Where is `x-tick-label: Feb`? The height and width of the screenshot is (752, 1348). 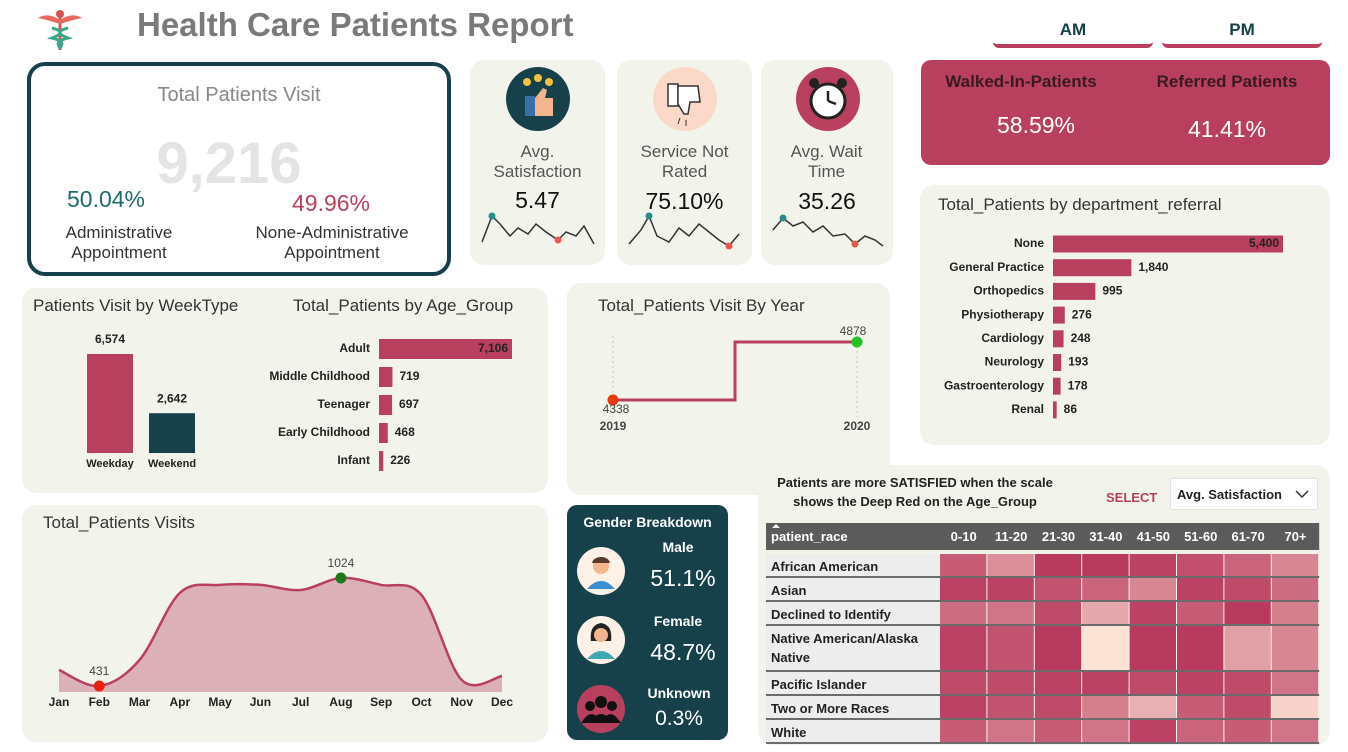
x-tick-label: Feb is located at coordinates (99, 702).